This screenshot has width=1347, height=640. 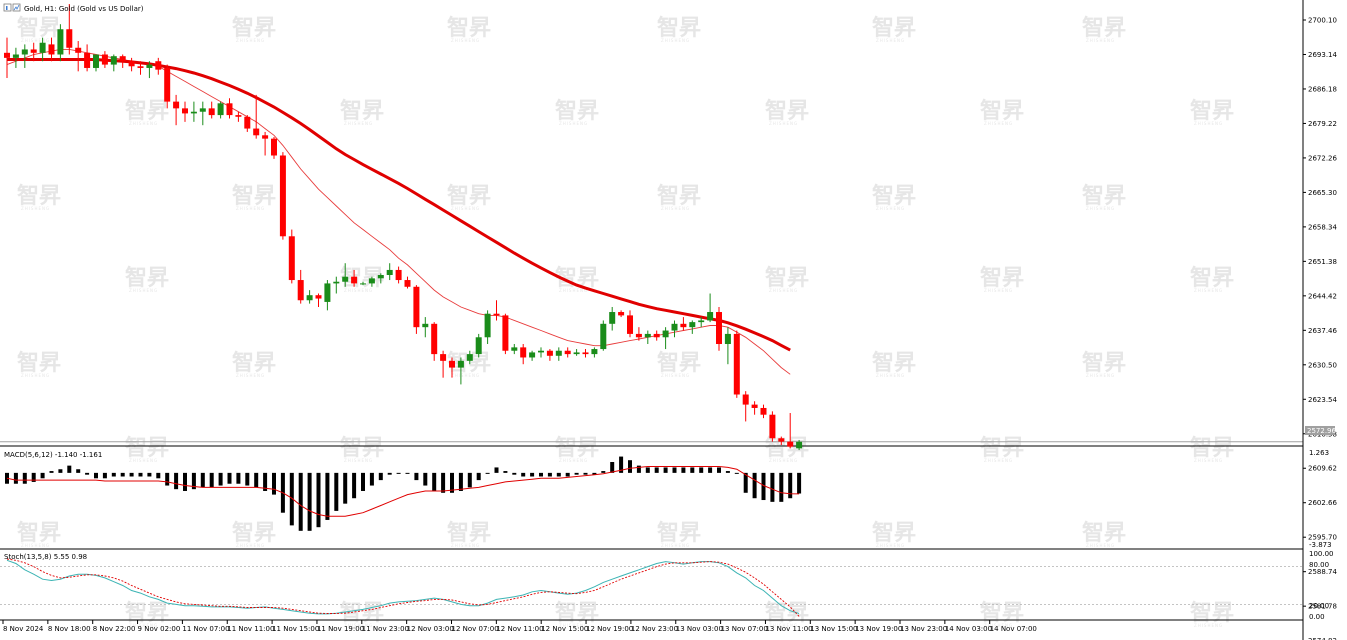 I want to click on time-tick-label: 8 Nov 18:00, so click(x=69, y=629).